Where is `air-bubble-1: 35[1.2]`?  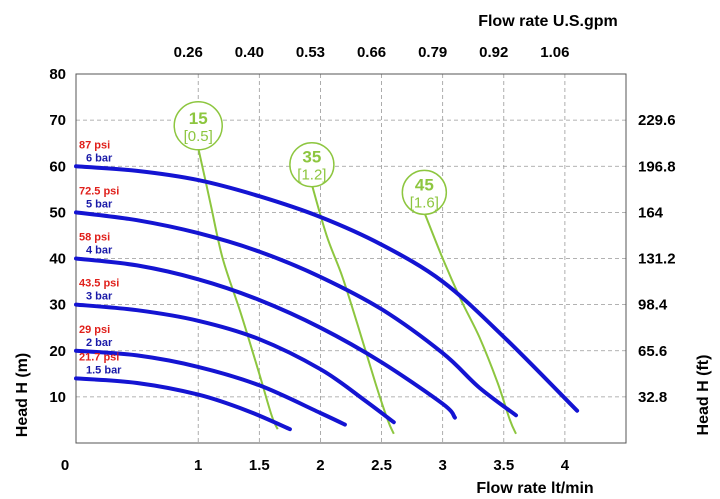
air-bubble-1: 35[1.2] is located at coordinates (312, 164).